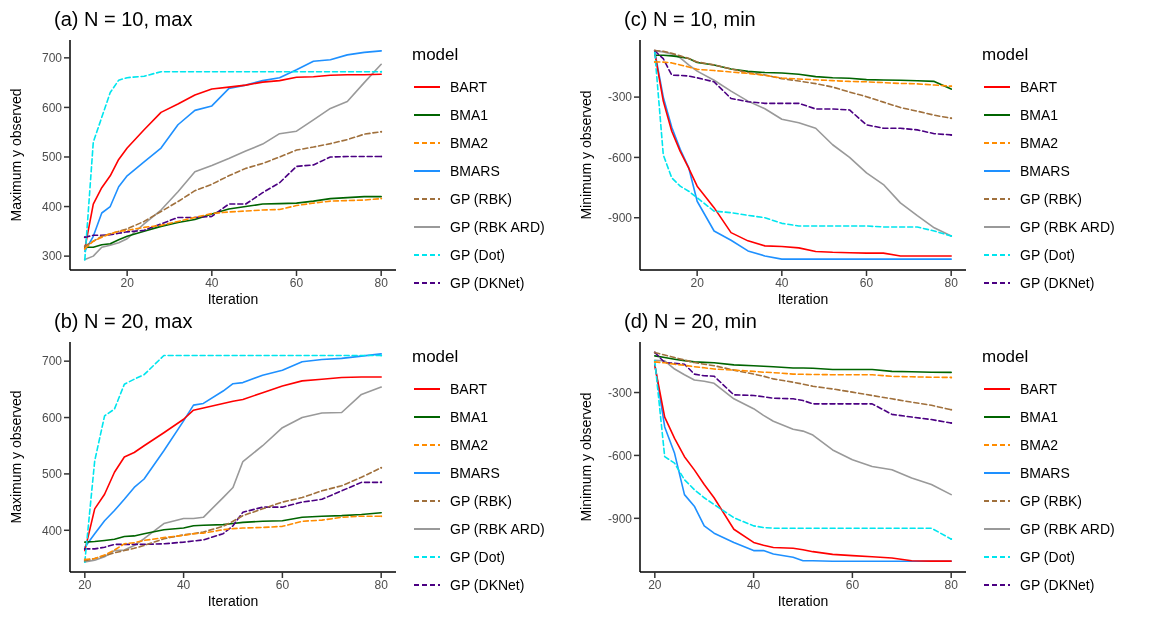  Describe the element at coordinates (123, 322) in the screenshot. I see `chart-title: (b) N = 20, max` at that location.